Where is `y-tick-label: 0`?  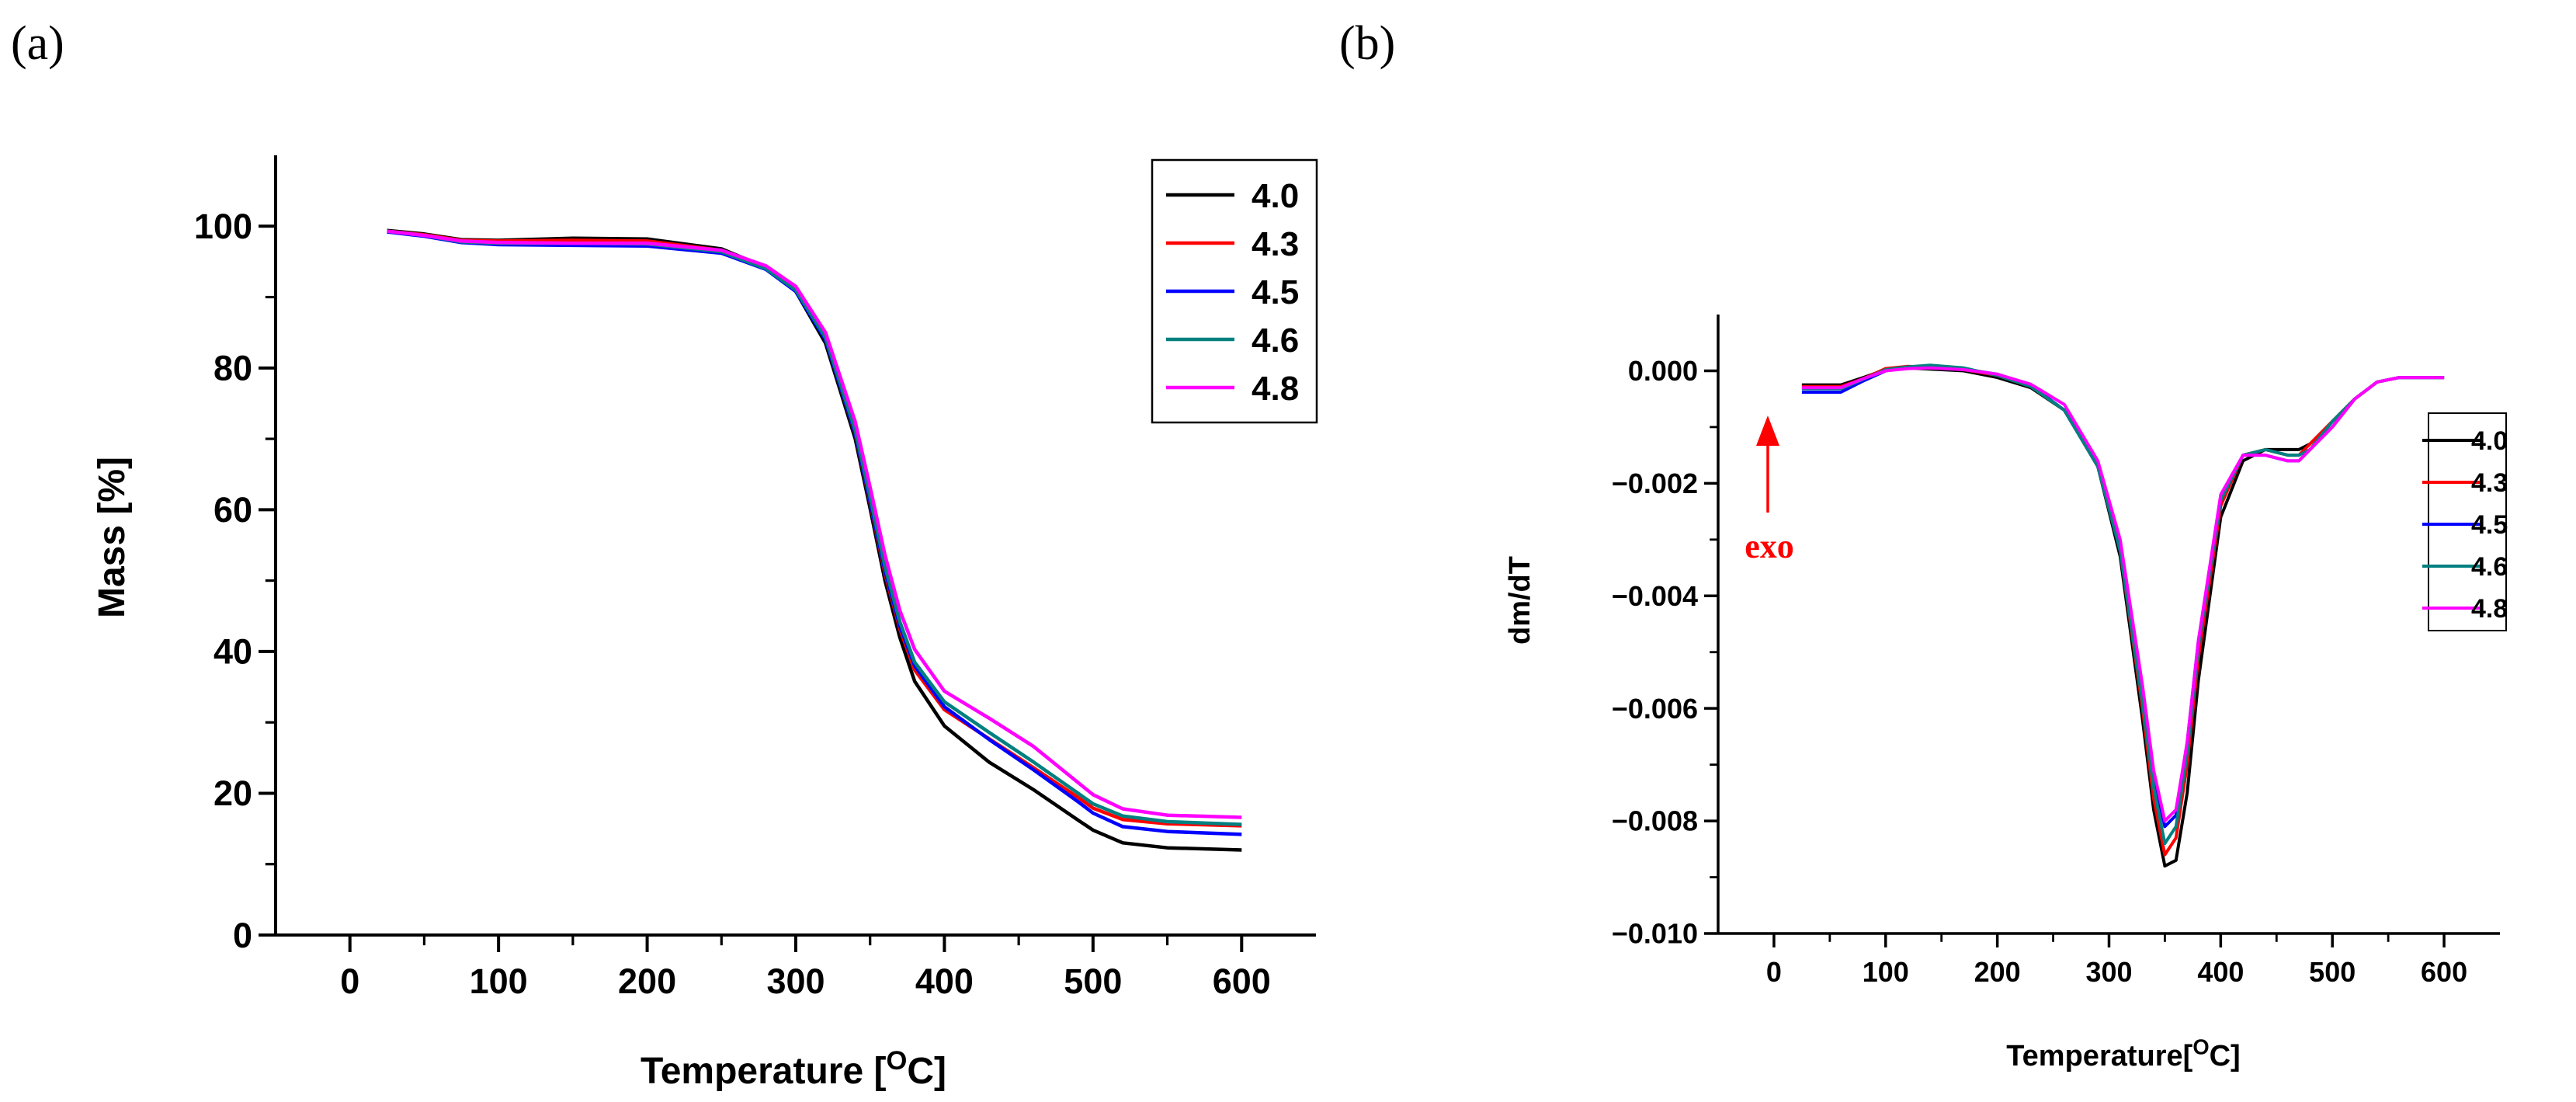 y-tick-label: 0 is located at coordinates (242, 935).